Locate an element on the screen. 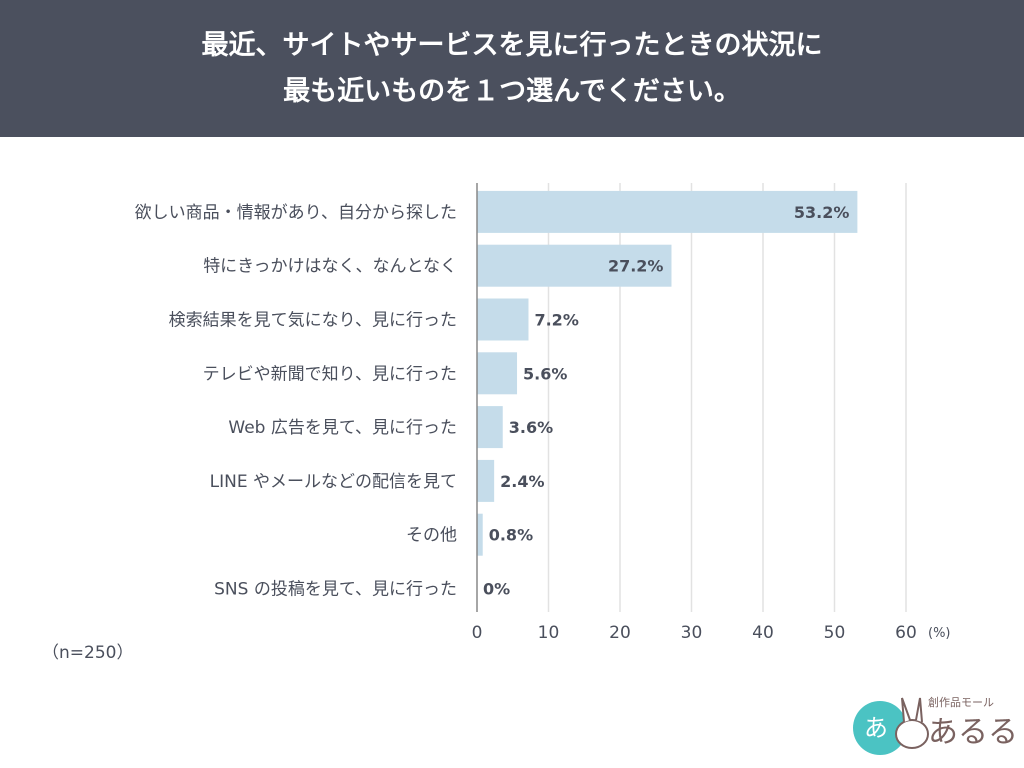  svg-text: 創作品モール is located at coordinates (961, 702).